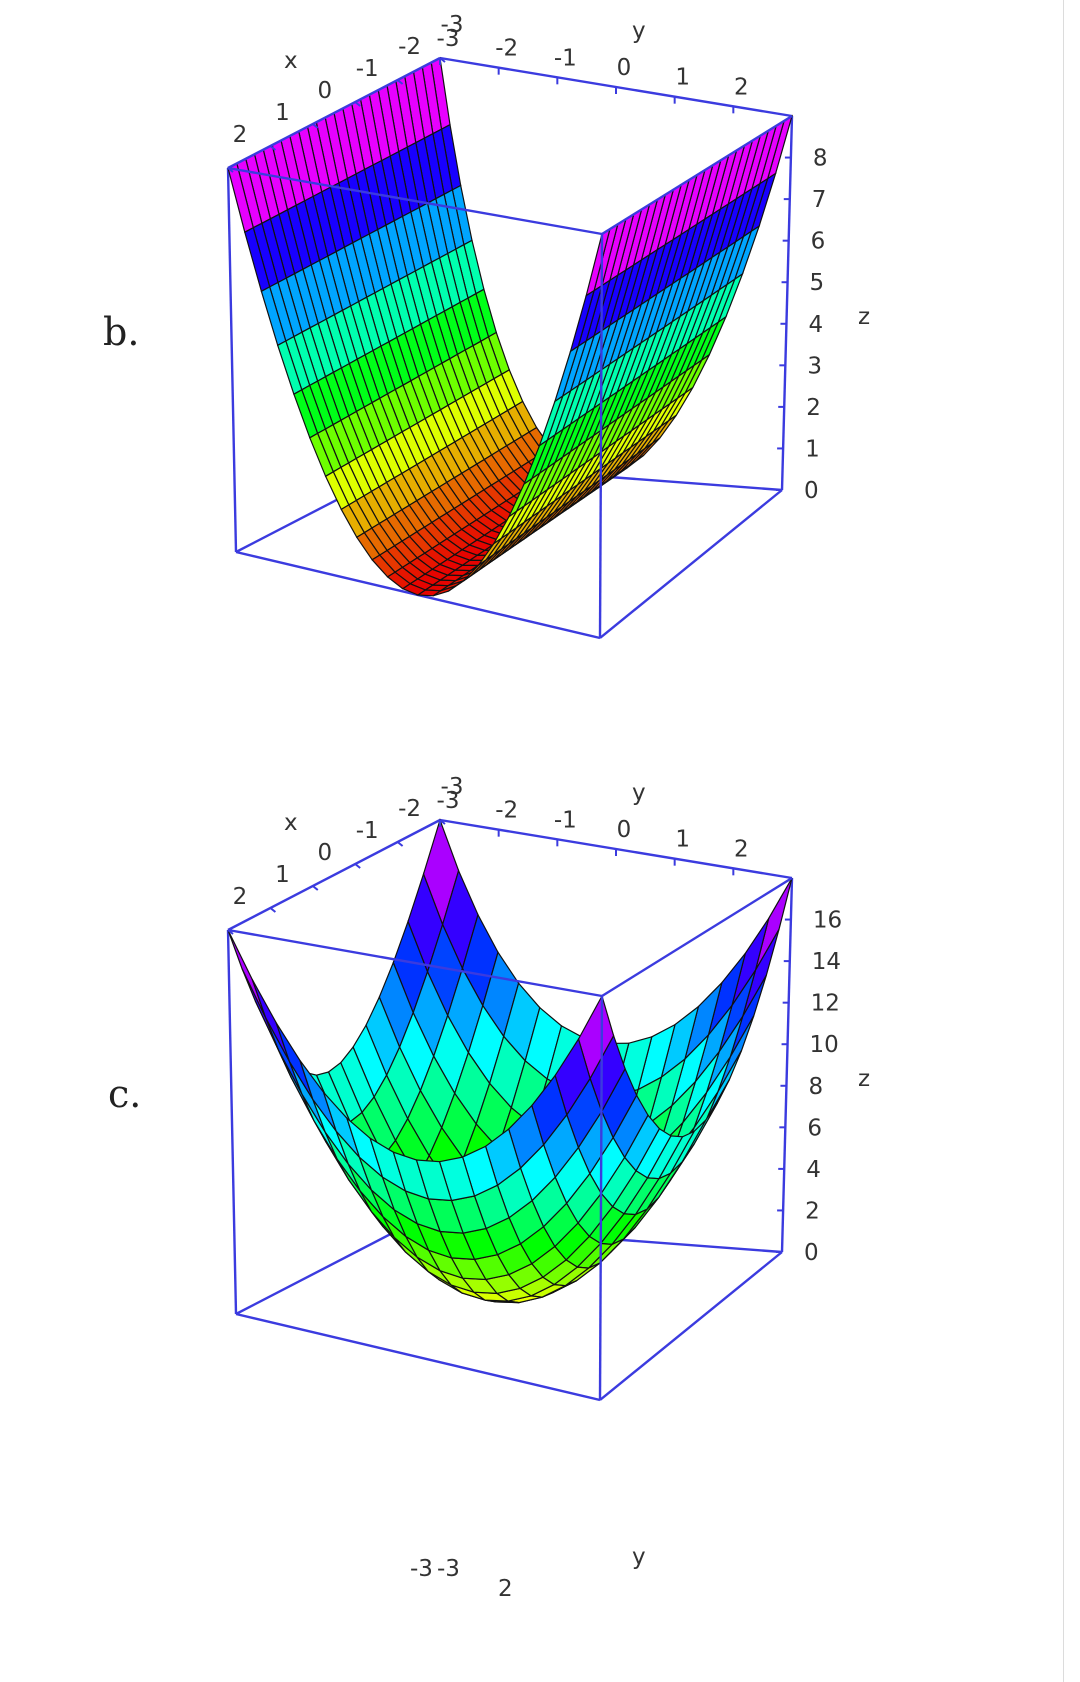 The height and width of the screenshot is (1682, 1080). What do you see at coordinates (827, 921) in the screenshot?
I see `z-tick-label: 16` at bounding box center [827, 921].